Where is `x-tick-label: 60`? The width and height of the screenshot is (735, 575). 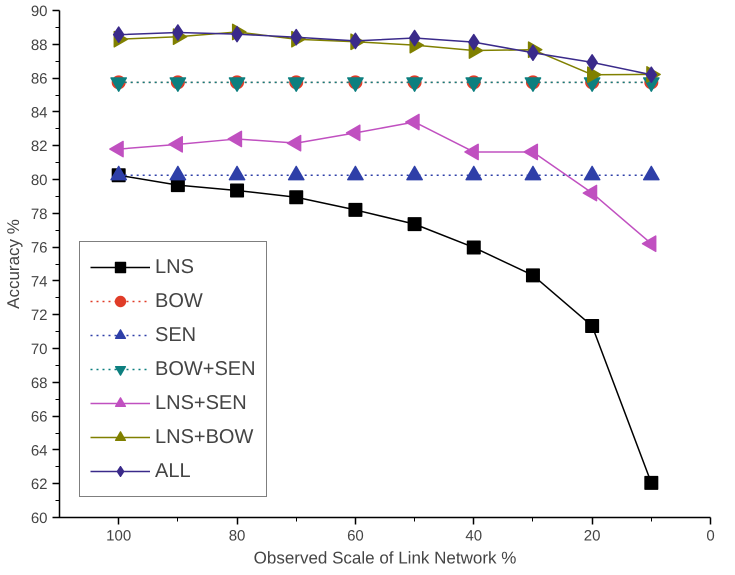 x-tick-label: 60 is located at coordinates (355, 536).